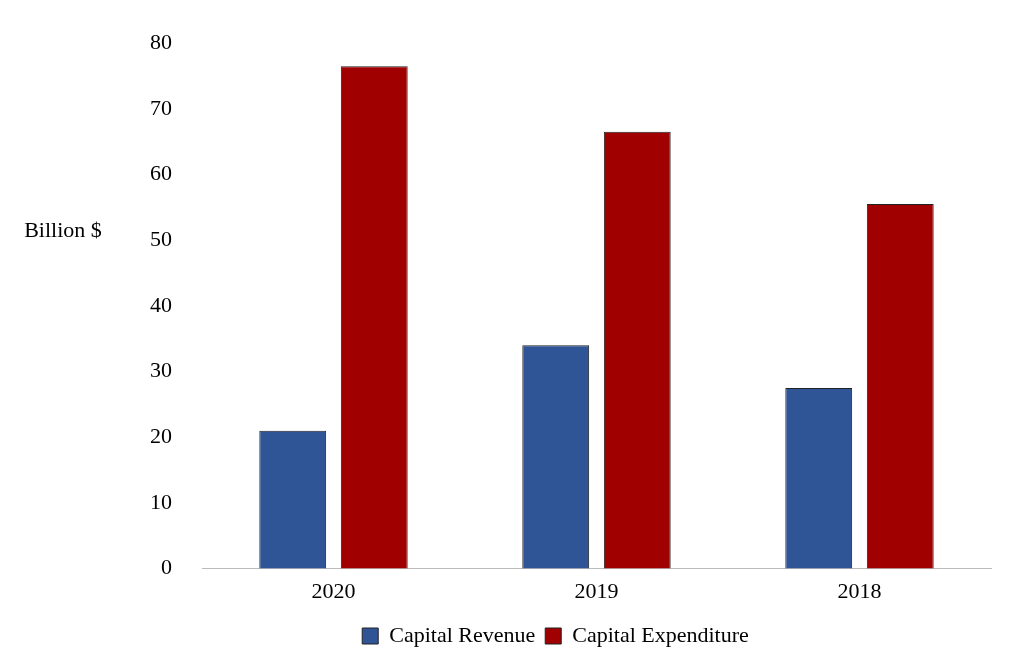  I want to click on y-tick-label: 40, so click(161, 304).